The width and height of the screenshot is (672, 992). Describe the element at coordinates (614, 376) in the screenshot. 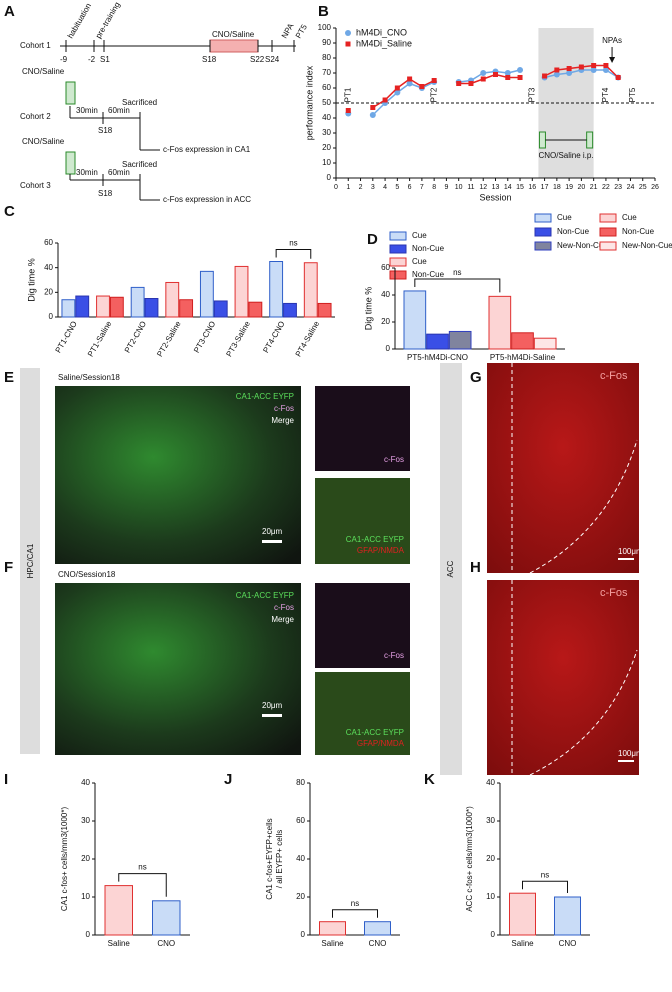

I see `stain-label: c-Fos` at that location.